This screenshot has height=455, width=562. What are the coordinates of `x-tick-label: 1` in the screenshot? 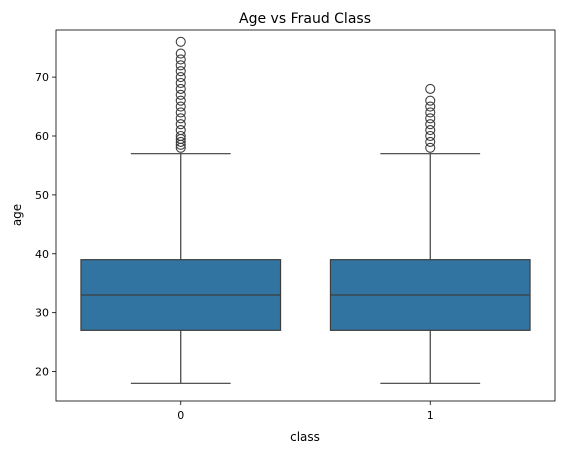 It's located at (430, 415).